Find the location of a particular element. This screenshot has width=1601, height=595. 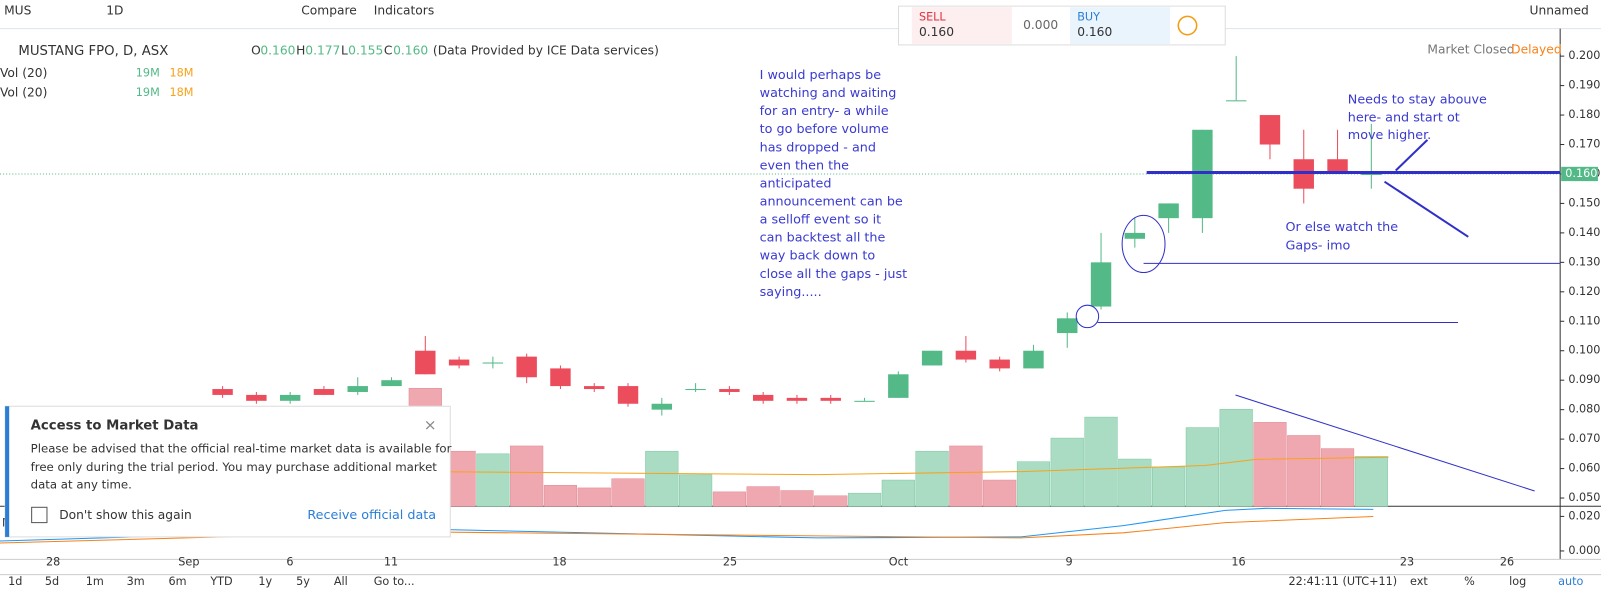

y-tick-label: 0.110 is located at coordinates (1584, 320).